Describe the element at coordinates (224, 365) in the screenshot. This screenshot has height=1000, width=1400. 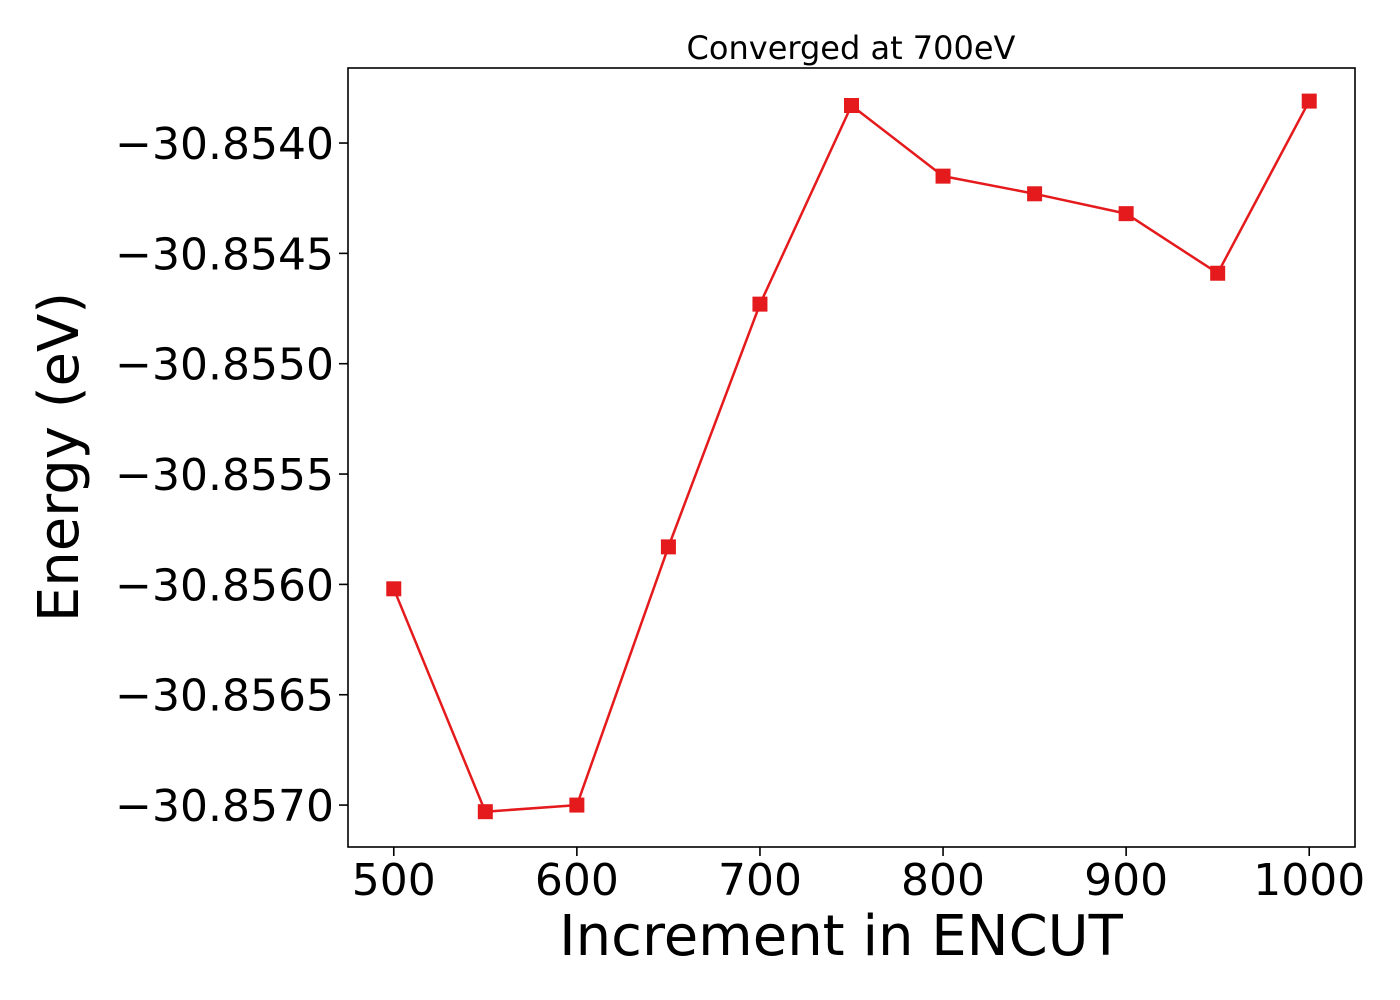
I see `y-tick-label: −30.8550` at that location.